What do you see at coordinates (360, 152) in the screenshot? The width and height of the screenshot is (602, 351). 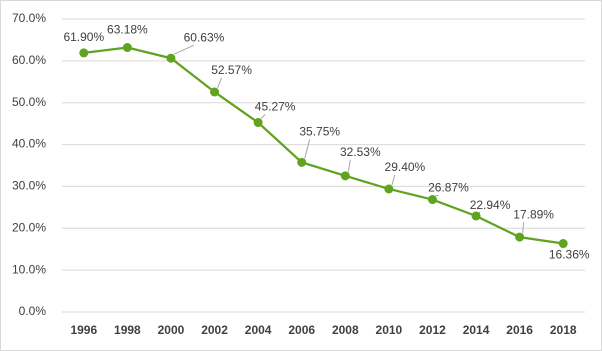 I see `data-label: 32.53%` at bounding box center [360, 152].